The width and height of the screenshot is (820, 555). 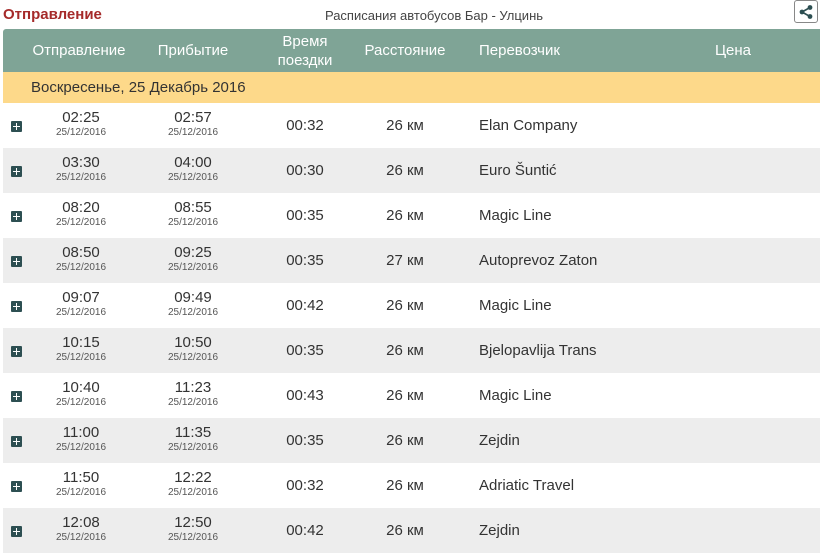 What do you see at coordinates (733, 50) in the screenshot?
I see `column-header-price: Цена` at bounding box center [733, 50].